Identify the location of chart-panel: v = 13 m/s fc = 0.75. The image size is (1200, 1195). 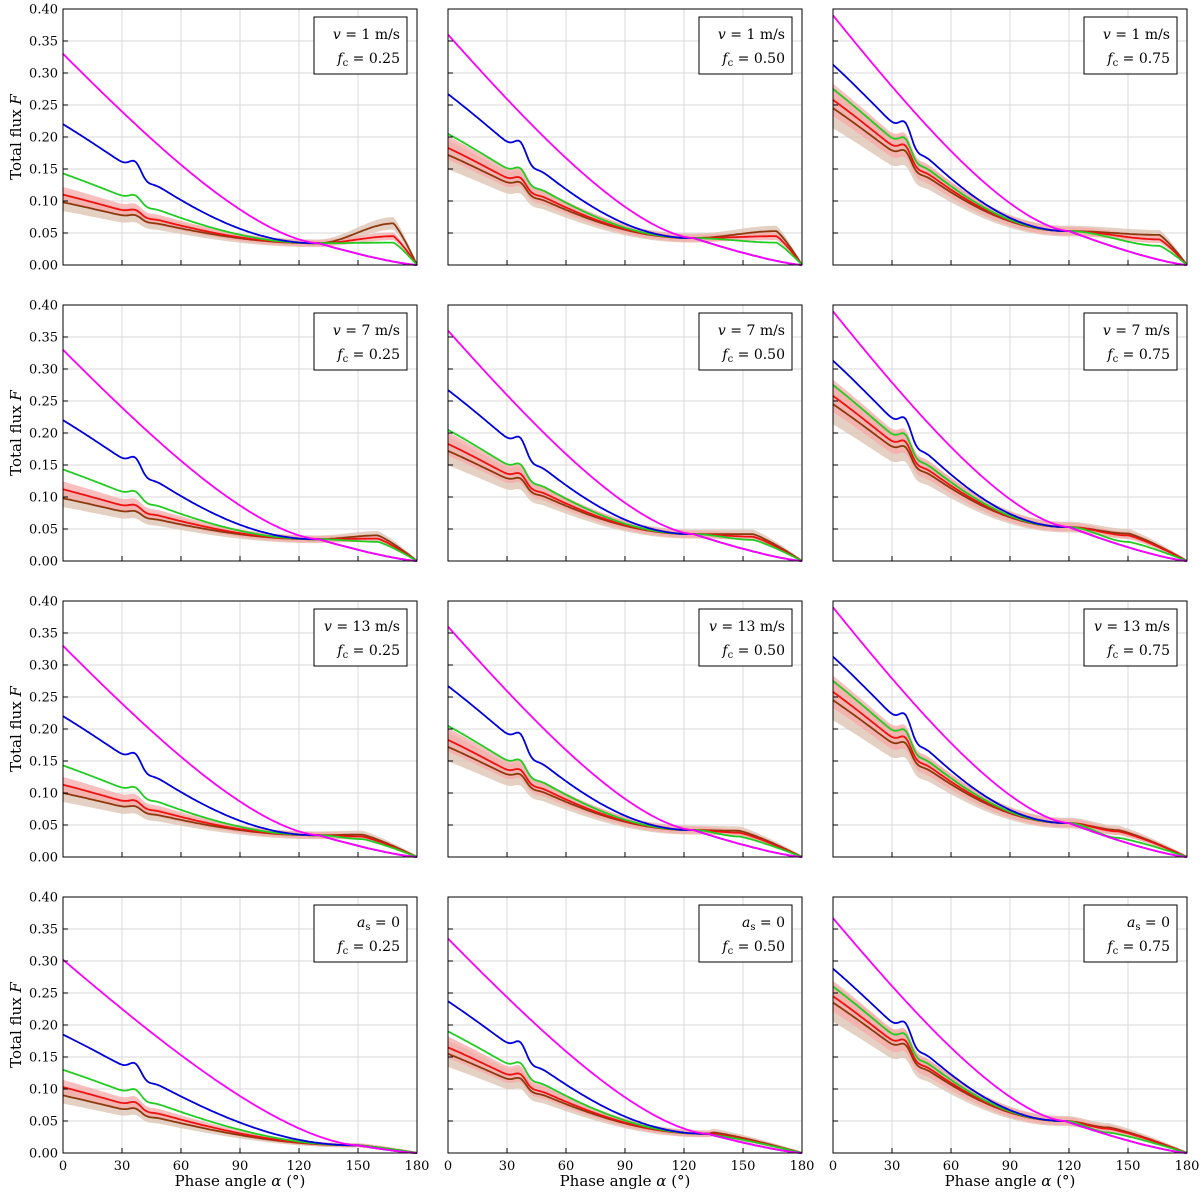
(1010, 729).